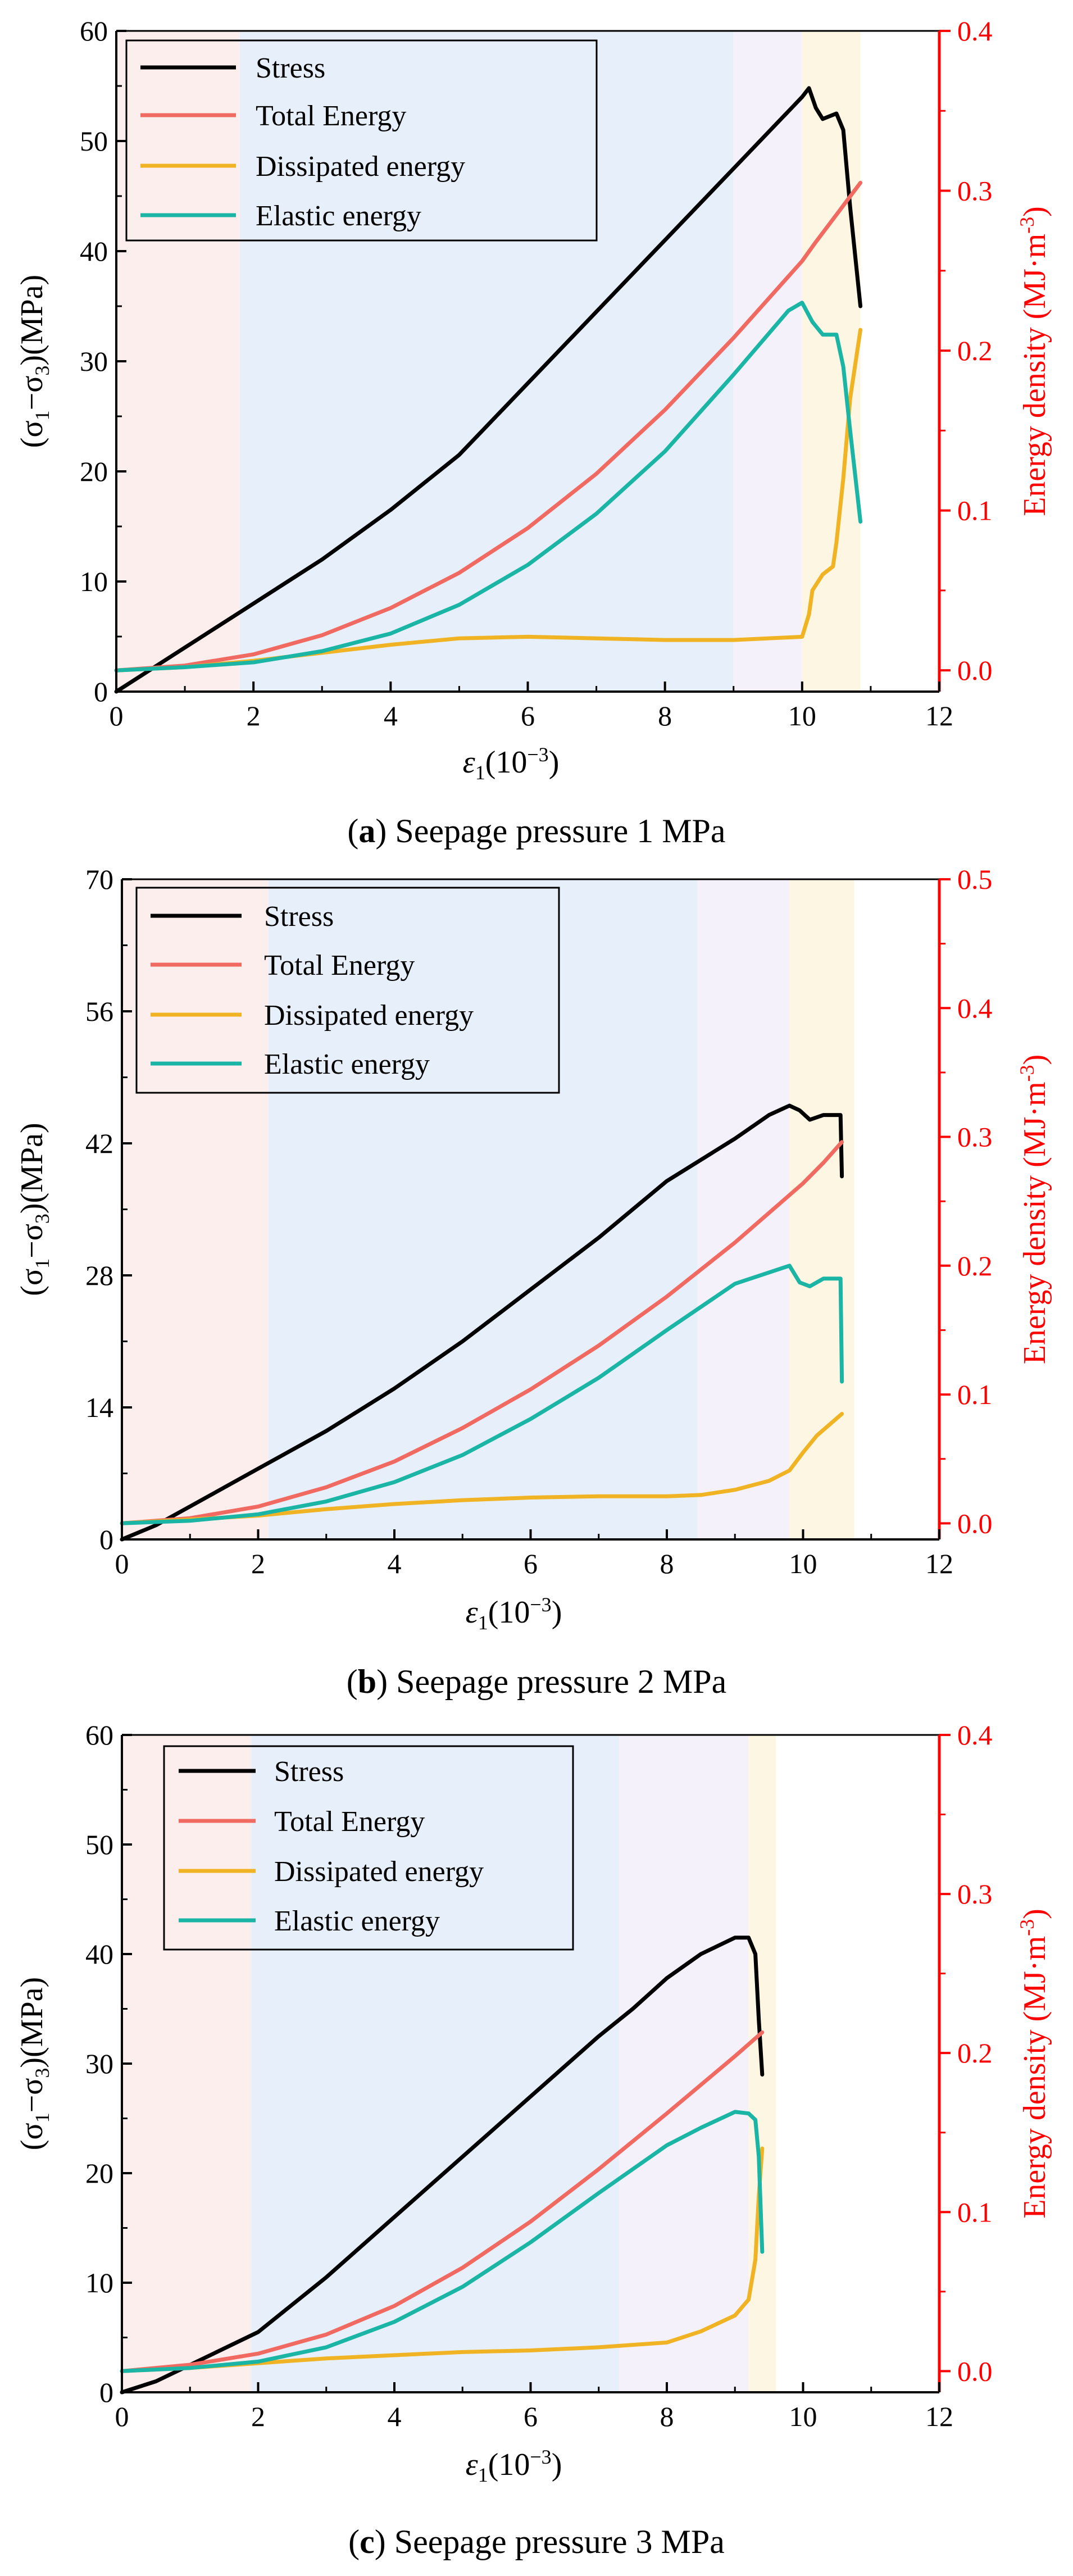 Image resolution: width=1073 pixels, height=2576 pixels. Describe the element at coordinates (99, 1408) in the screenshot. I see `y-tick-label: 14` at that location.